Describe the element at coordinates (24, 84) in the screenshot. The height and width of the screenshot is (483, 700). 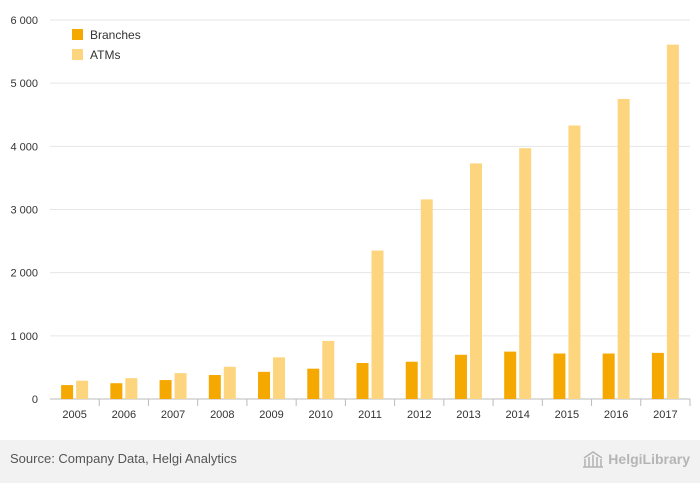
I see `y-tick-label: 5 000` at that location.